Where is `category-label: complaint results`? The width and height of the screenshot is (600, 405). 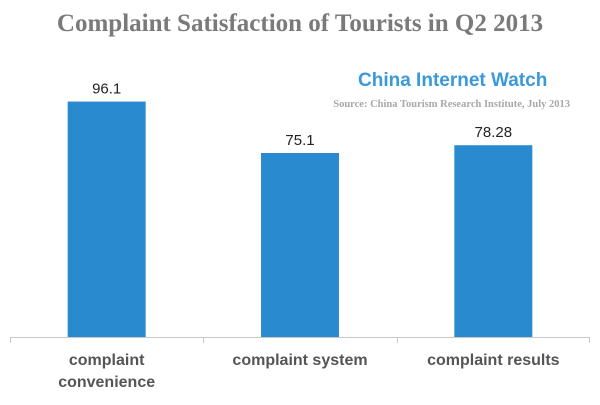 category-label: complaint results is located at coordinates (493, 360).